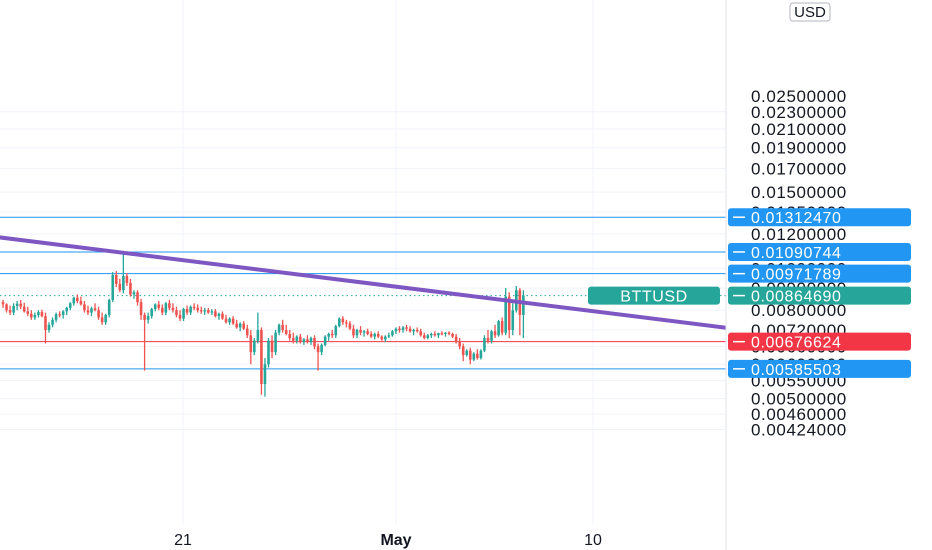 The height and width of the screenshot is (550, 932). Describe the element at coordinates (799, 129) in the screenshot. I see `y-tick-label: 0.02100000` at that location.